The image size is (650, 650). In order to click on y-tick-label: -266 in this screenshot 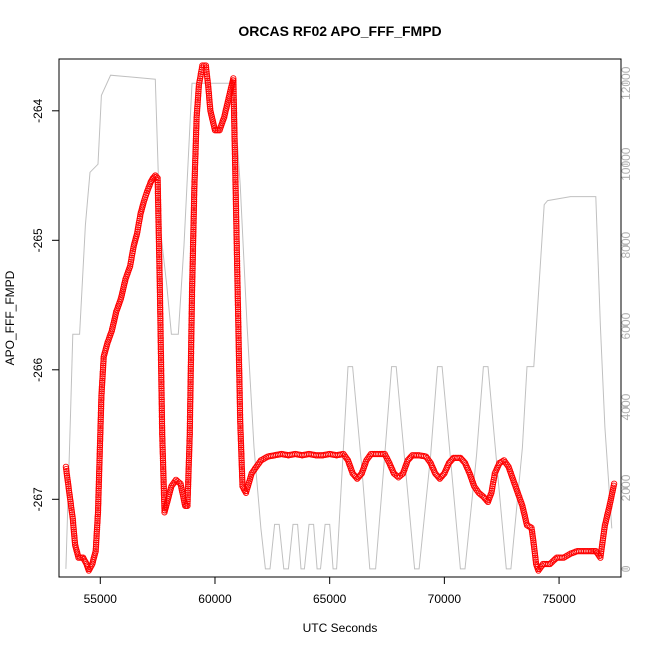, I will do `click(38, 369)`.